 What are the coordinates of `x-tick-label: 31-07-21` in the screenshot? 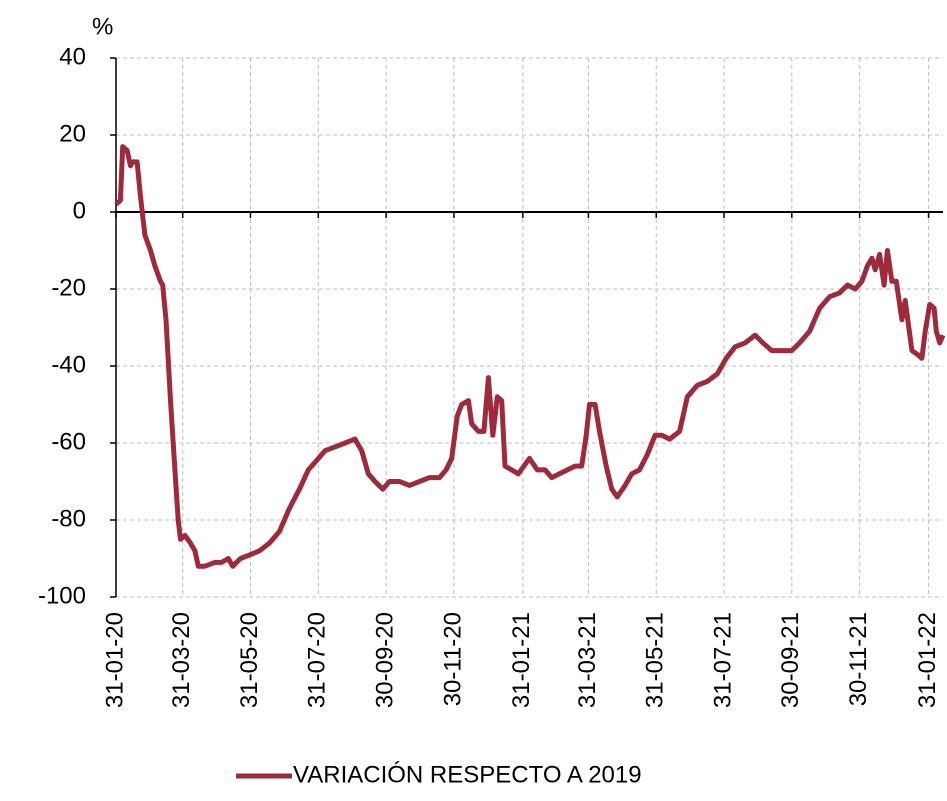 It's located at (722, 660).